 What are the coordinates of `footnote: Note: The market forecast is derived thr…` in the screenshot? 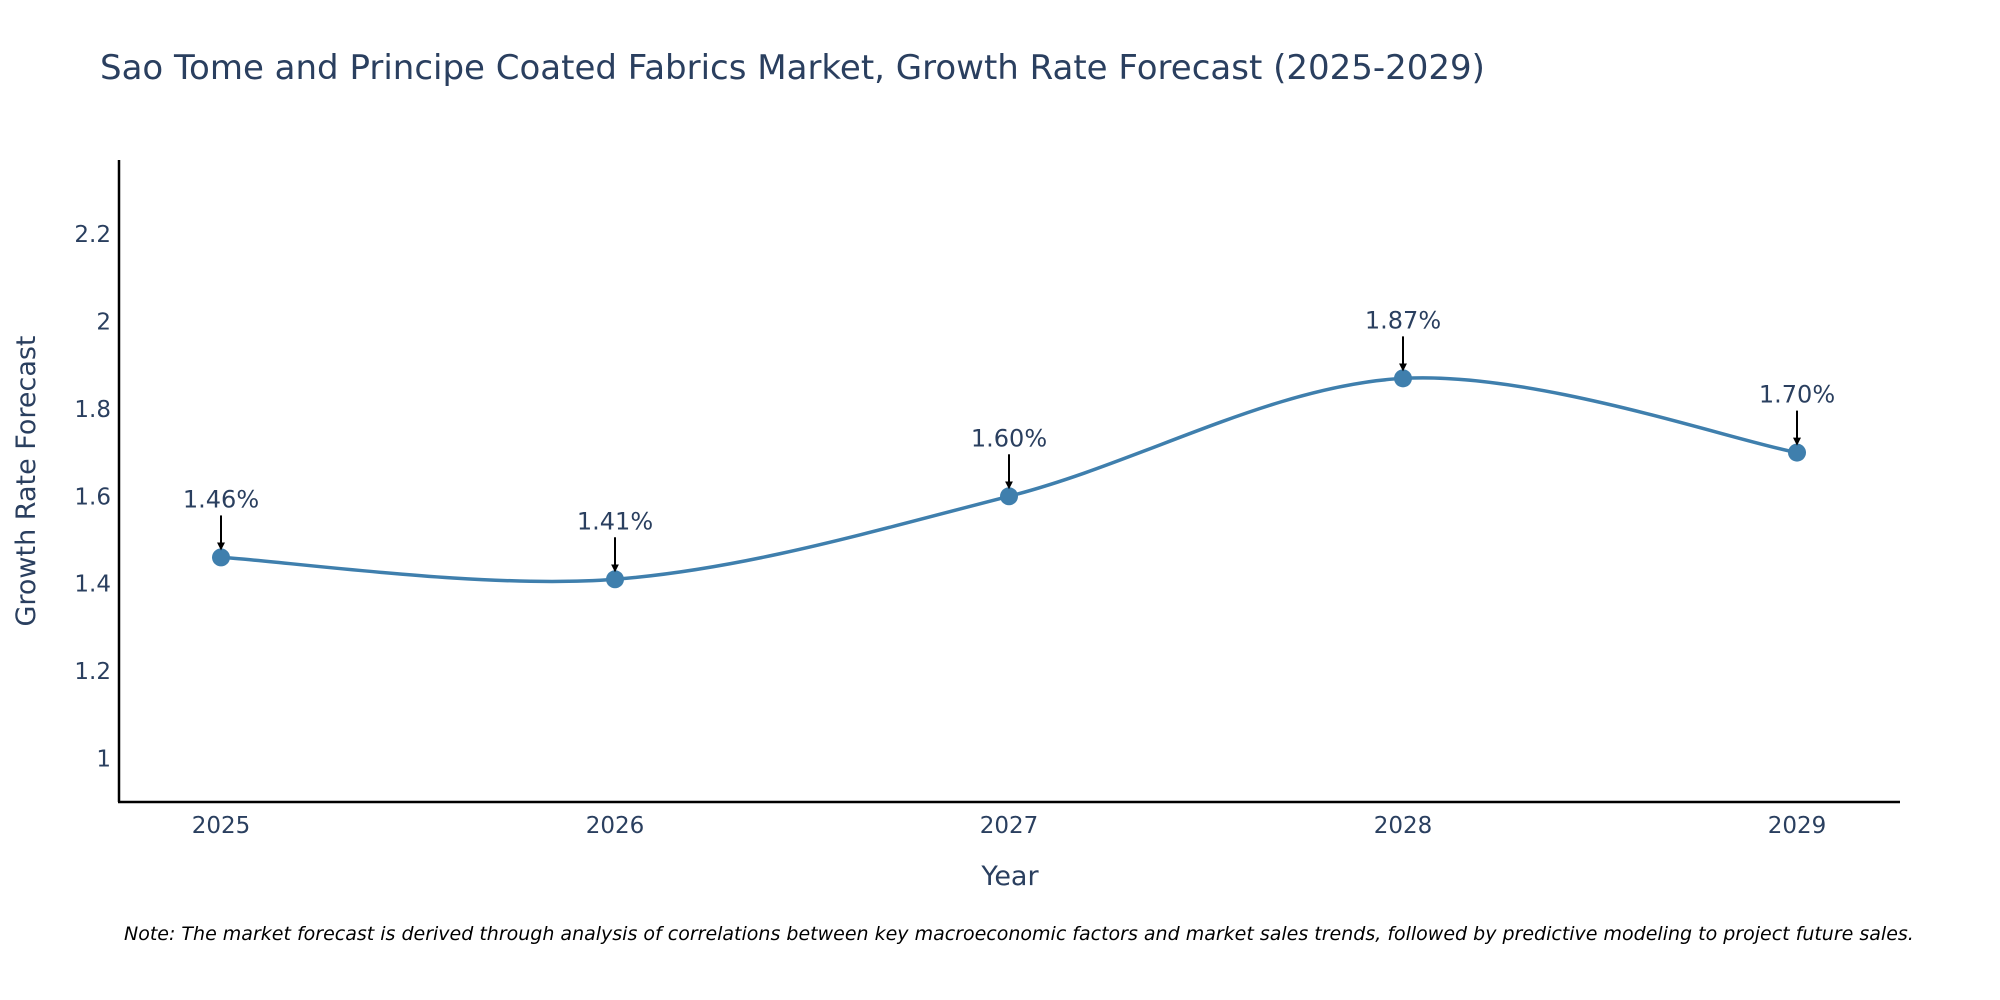 It's located at (1019, 934).